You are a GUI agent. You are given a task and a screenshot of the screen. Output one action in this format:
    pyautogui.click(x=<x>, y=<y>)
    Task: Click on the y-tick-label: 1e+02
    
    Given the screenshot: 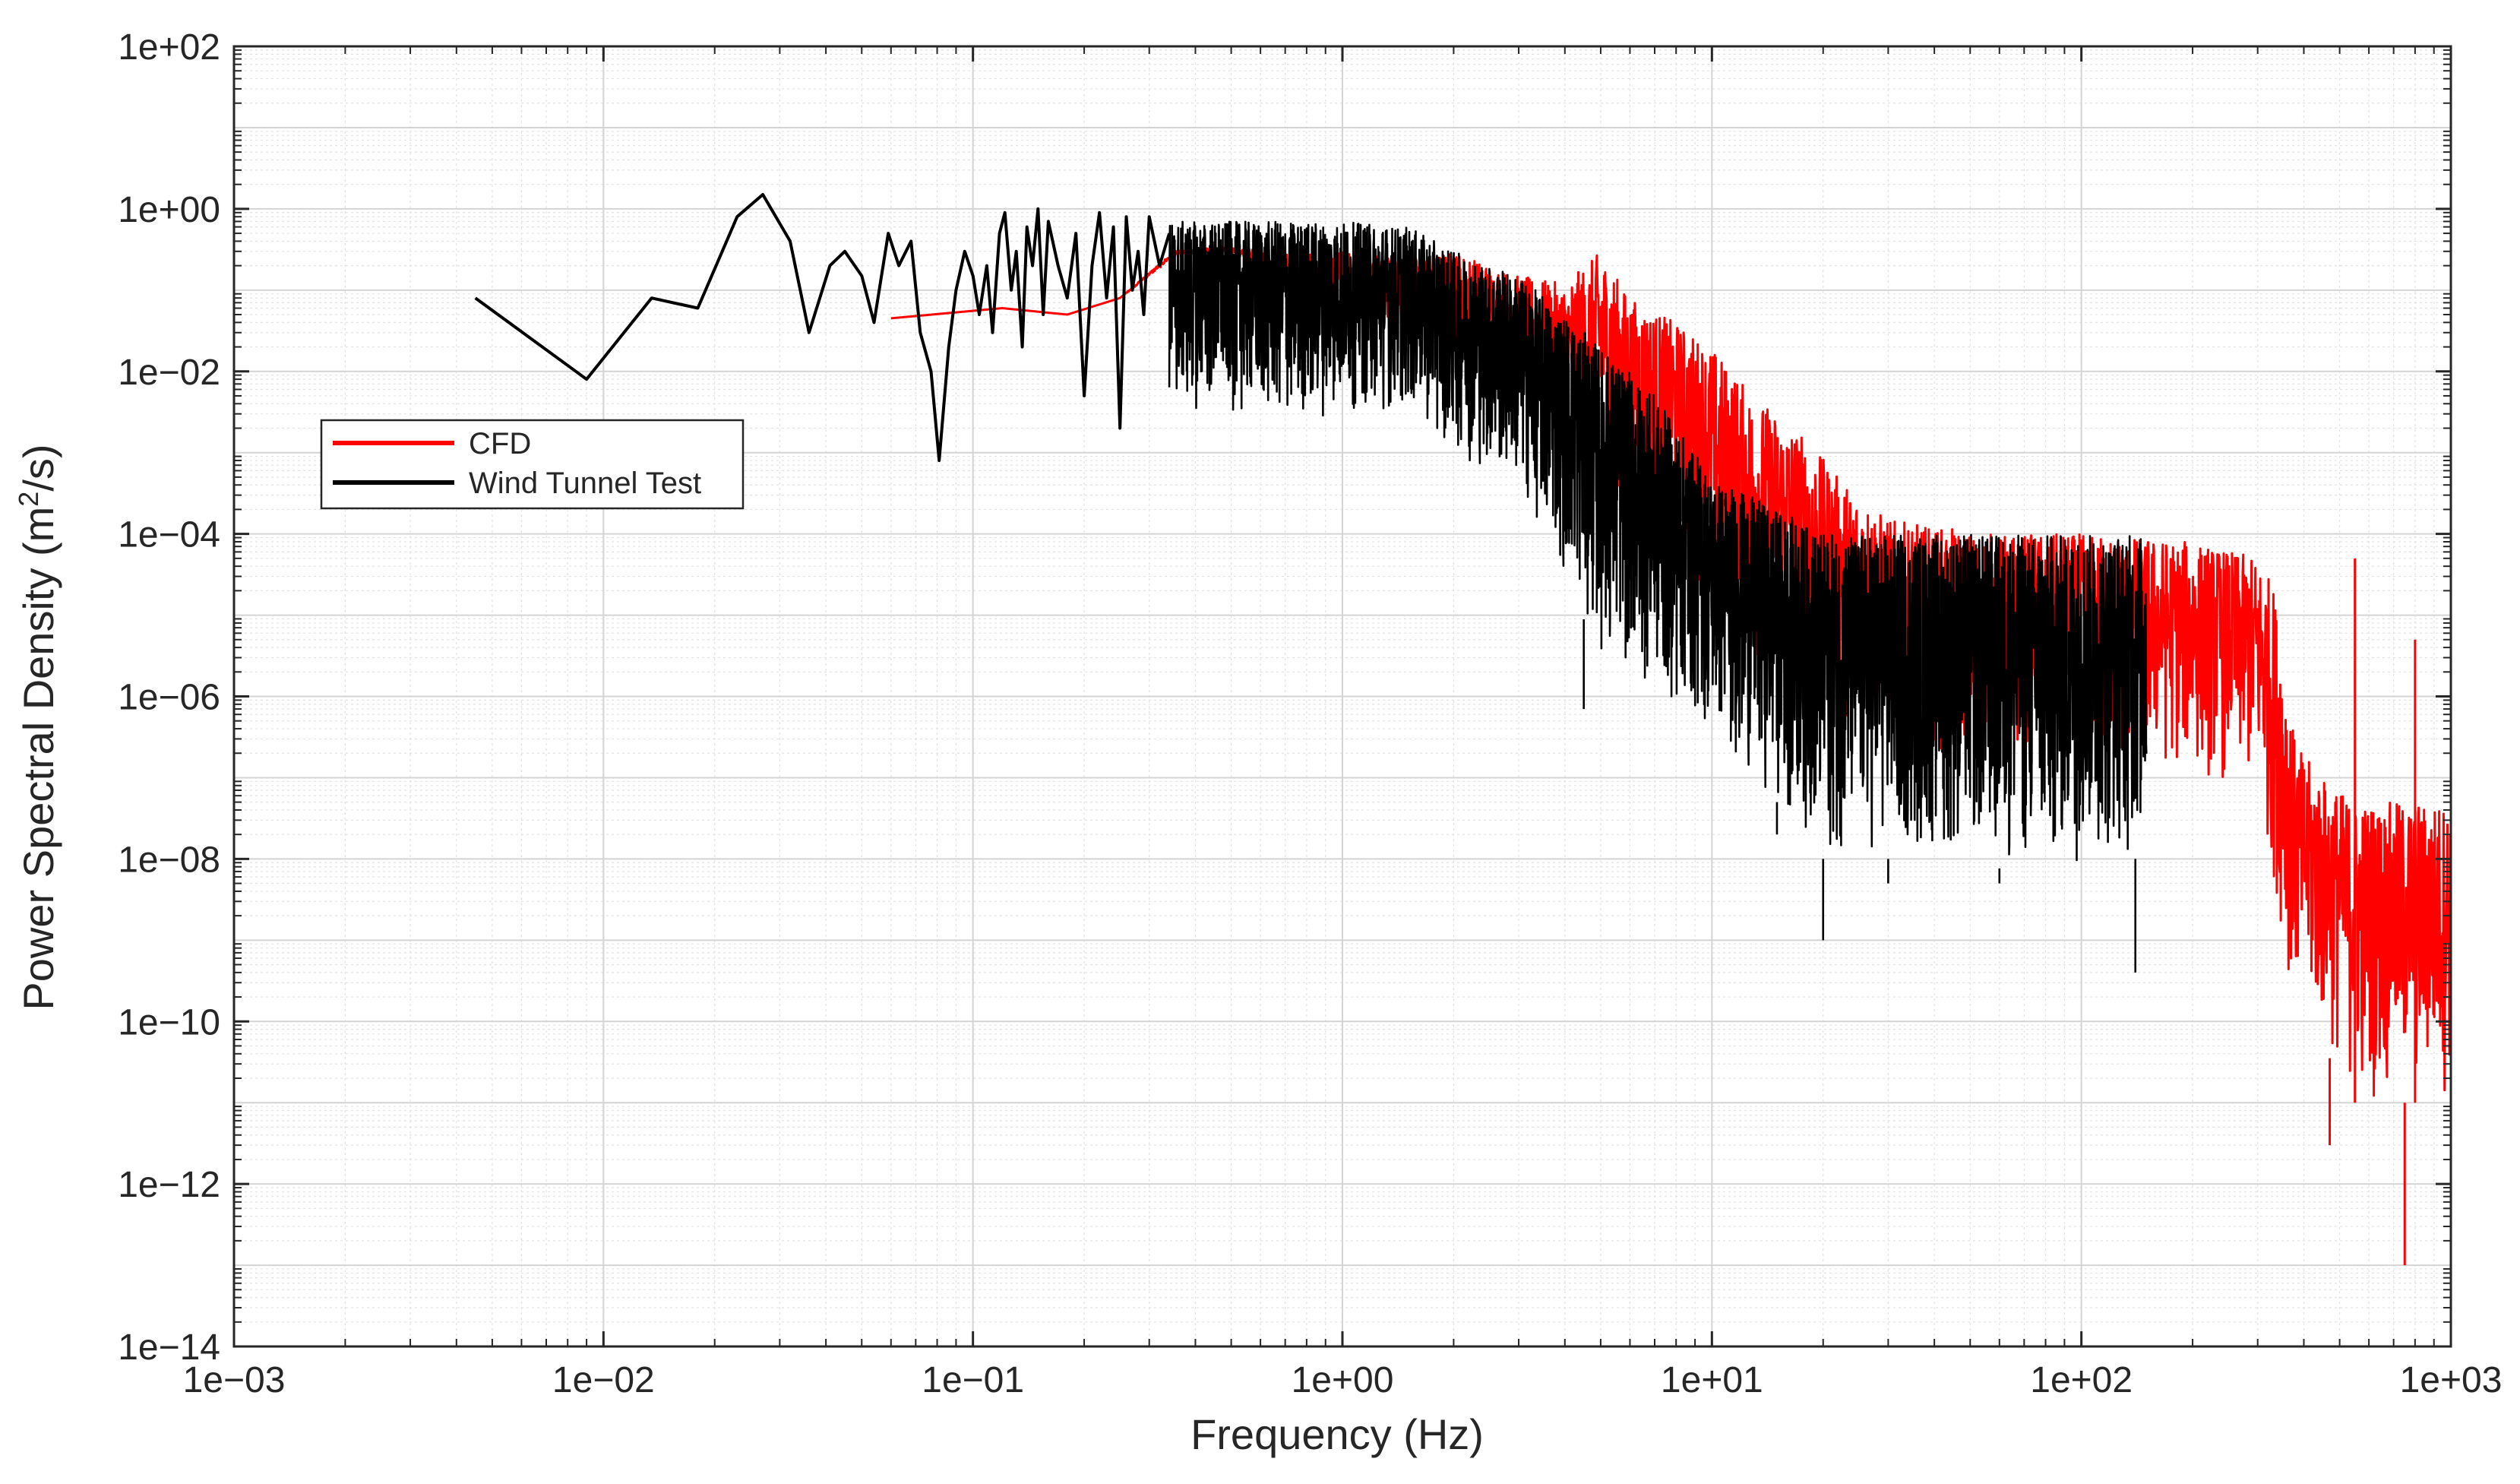 What is the action you would take?
    pyautogui.click(x=169, y=47)
    